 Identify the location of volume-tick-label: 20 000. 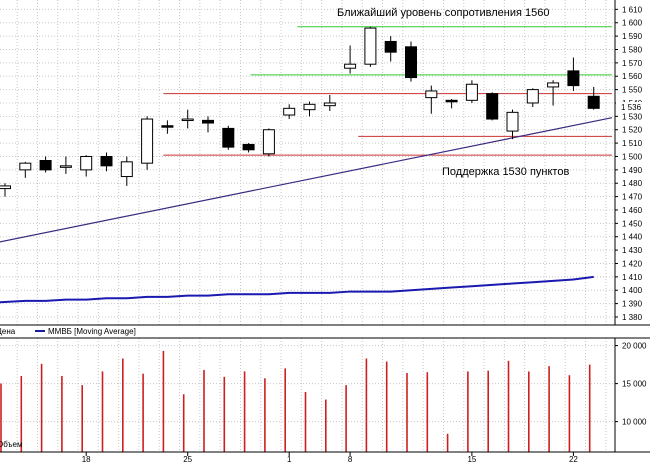
(634, 346).